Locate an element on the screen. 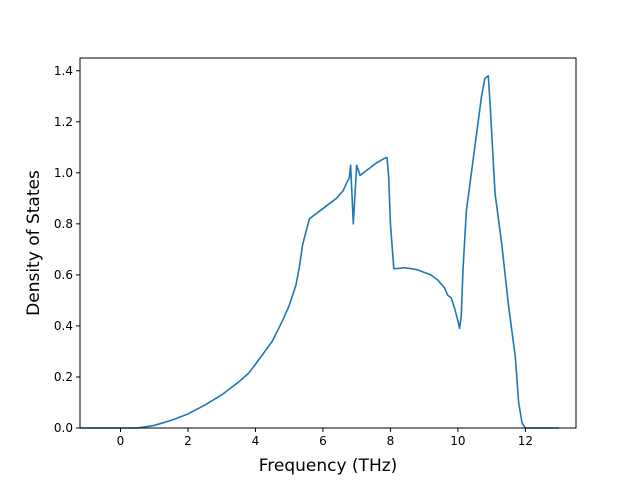 The image size is (640, 480). y-axis: 0.0 0.2 0.4 0.6 0.8 1.0 1.2 1.4 is located at coordinates (67, 249).